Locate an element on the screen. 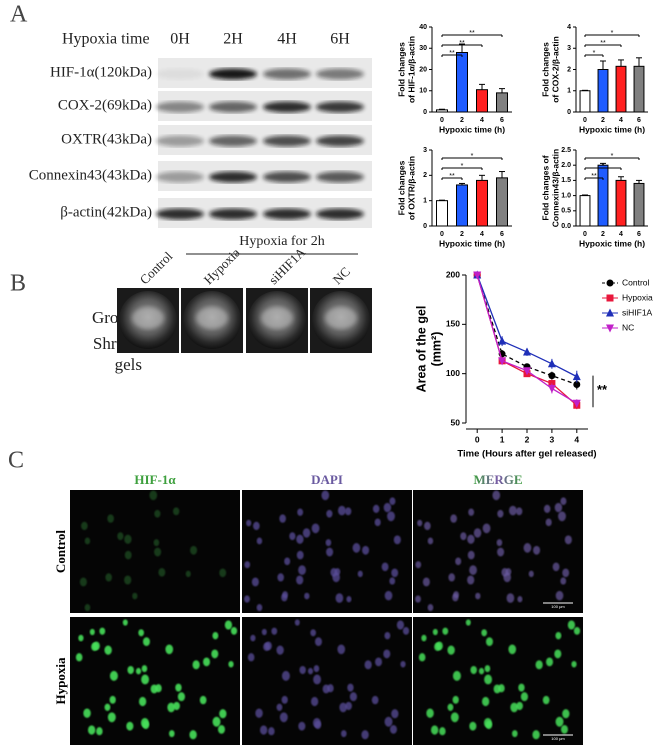 This screenshot has width=662, height=749. legend-label: Hypoxia is located at coordinates (637, 297).